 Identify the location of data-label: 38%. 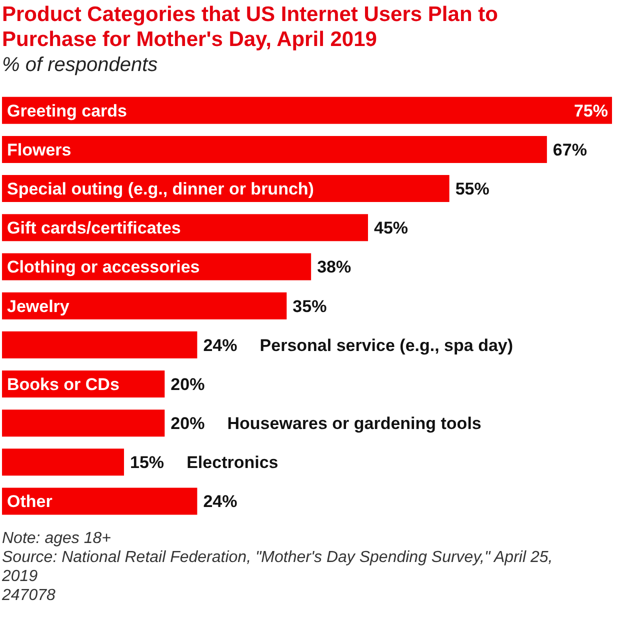
(334, 267).